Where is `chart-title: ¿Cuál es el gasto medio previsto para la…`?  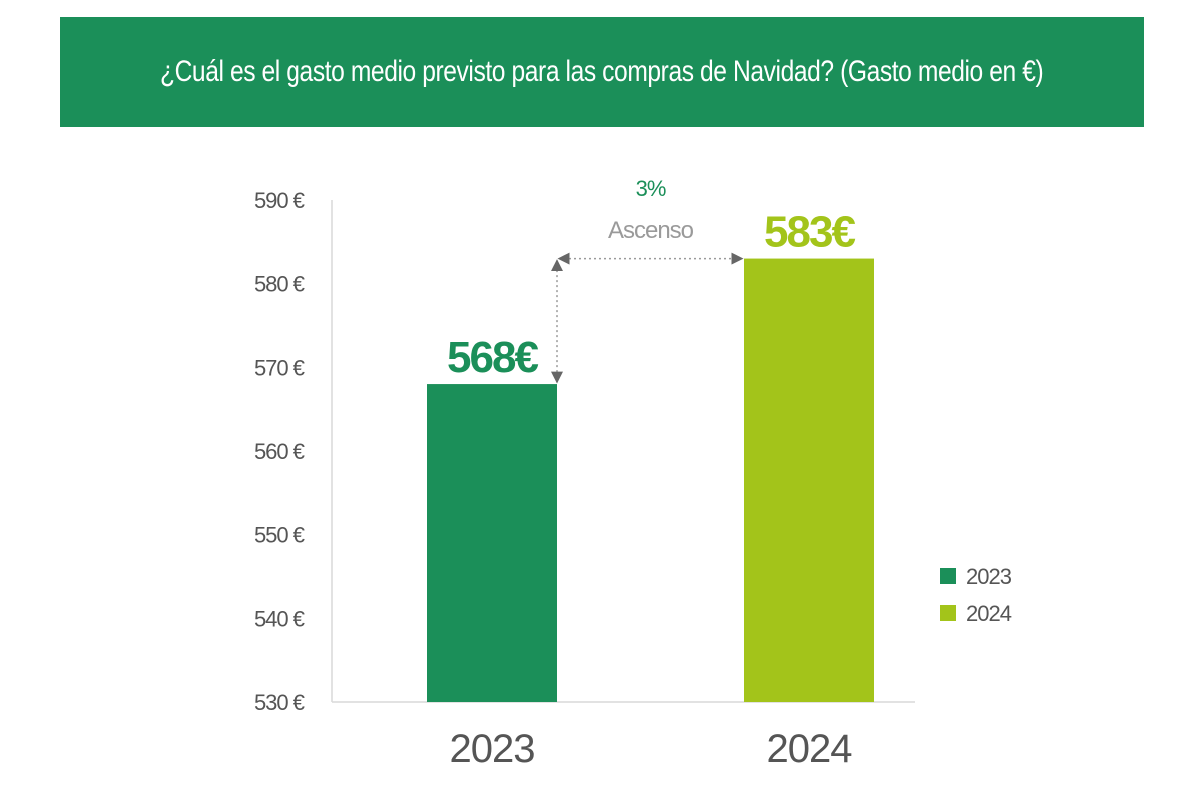 chart-title: ¿Cuál es el gasto medio previsto para la… is located at coordinates (602, 71).